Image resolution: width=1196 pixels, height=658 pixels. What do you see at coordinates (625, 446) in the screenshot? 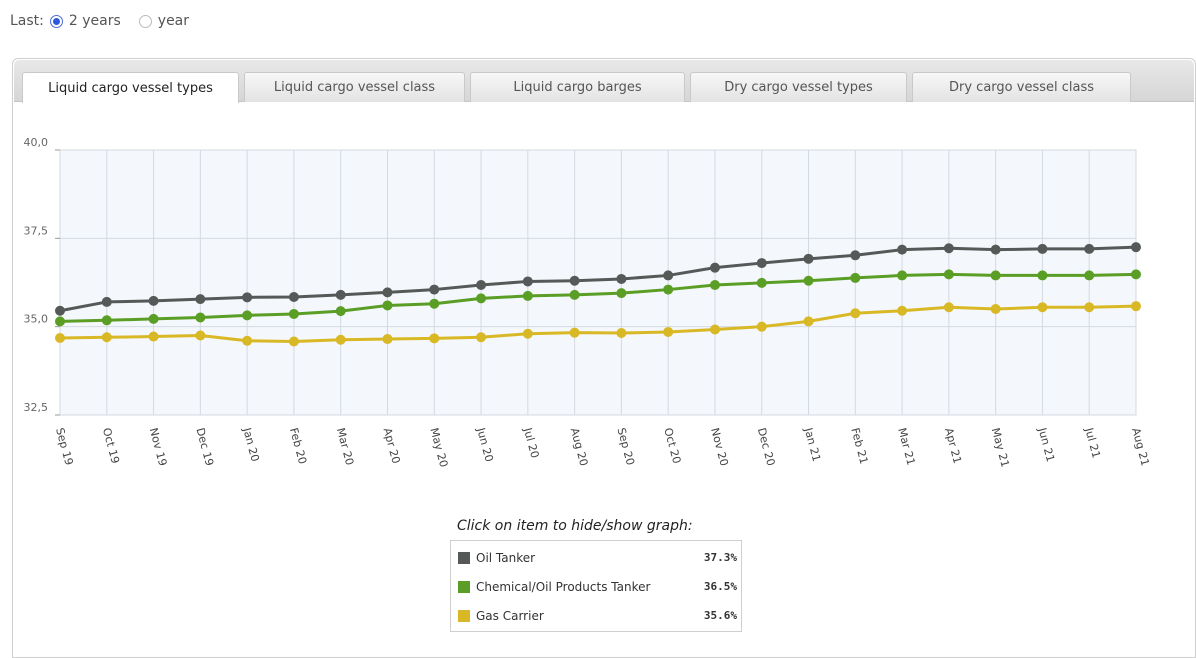
I see `x-tick-label: Sep 20` at bounding box center [625, 446].